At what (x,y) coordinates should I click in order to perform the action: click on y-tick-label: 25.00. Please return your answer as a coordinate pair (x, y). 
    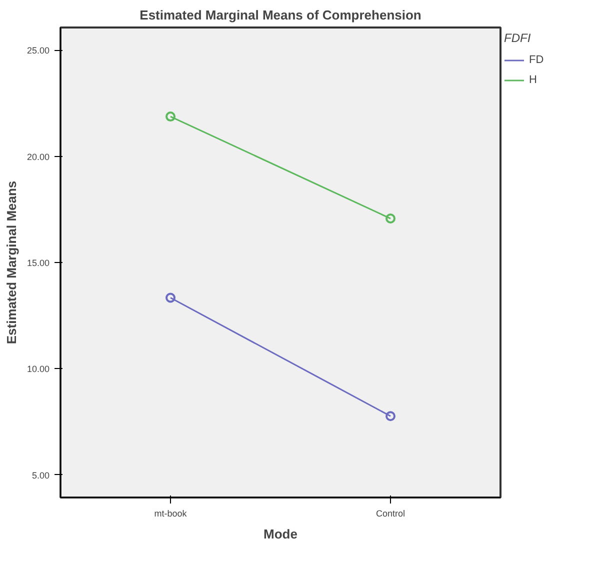
    Looking at the image, I should click on (38, 51).